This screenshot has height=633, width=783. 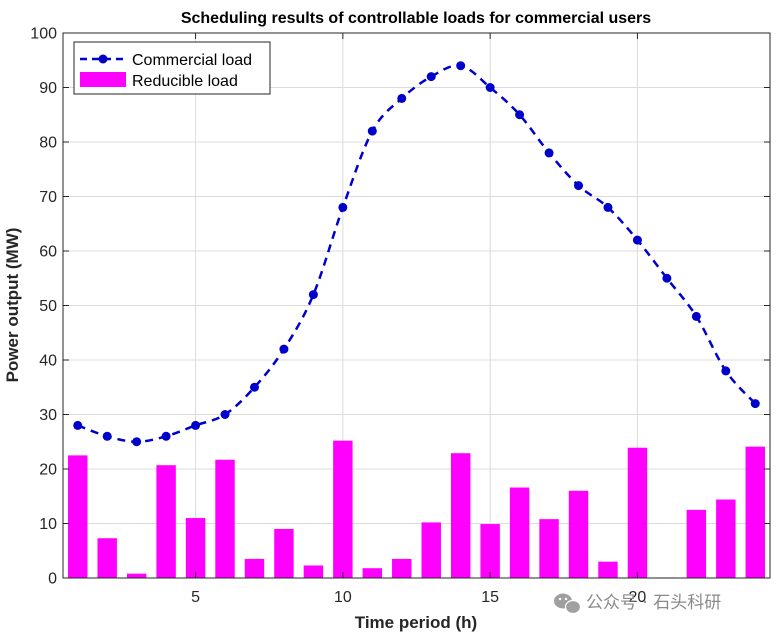 What do you see at coordinates (48, 143) in the screenshot?
I see `y-tick-label: 80` at bounding box center [48, 143].